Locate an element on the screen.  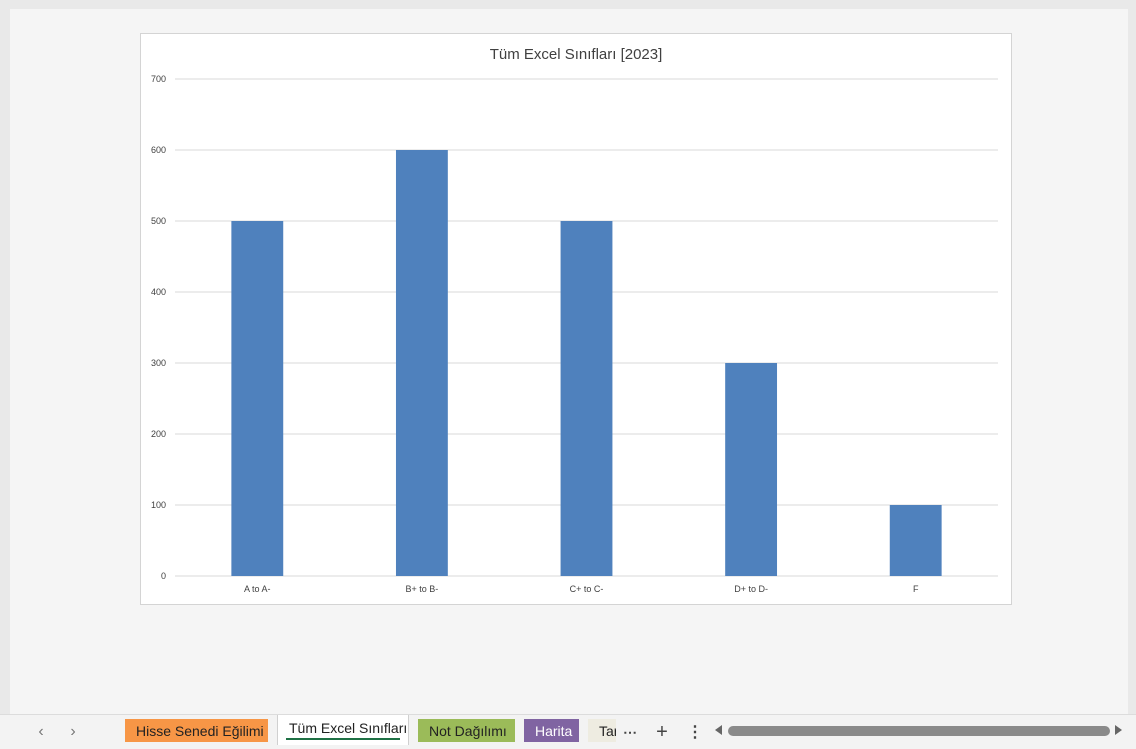
x-tick-label: C+ to C- is located at coordinates (587, 589).